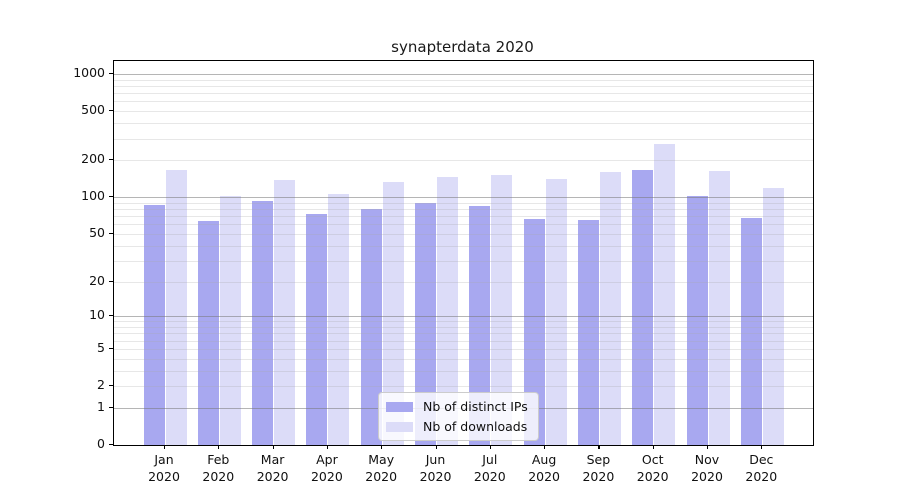 Image resolution: width=900 pixels, height=500 pixels. I want to click on x-tick-month: Jun, so click(435, 459).